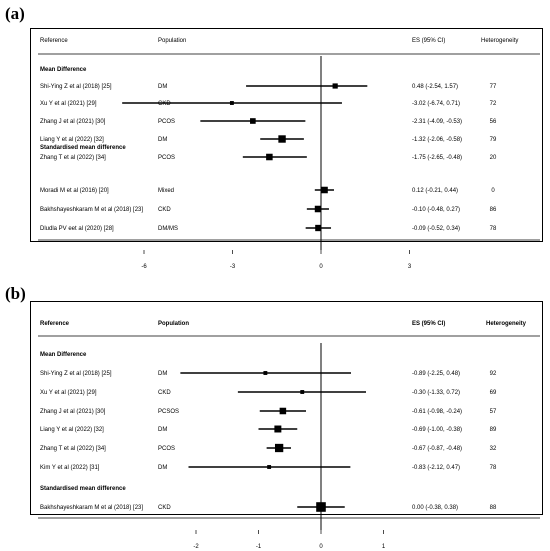 This screenshot has width=550, height=551. What do you see at coordinates (493, 191) in the screenshot?
I see `study-heterogeneity: 0` at bounding box center [493, 191].